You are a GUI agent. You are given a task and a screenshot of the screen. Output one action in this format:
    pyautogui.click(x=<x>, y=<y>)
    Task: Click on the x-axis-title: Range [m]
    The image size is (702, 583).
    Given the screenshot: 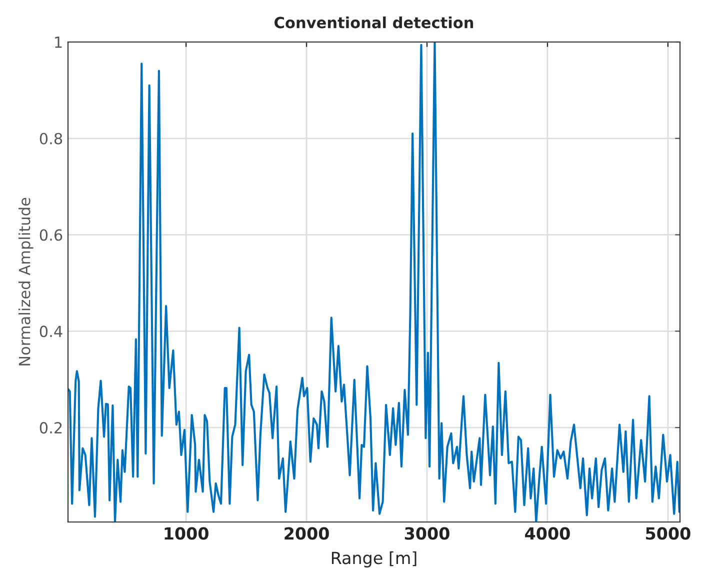 What is the action you would take?
    pyautogui.click(x=374, y=559)
    